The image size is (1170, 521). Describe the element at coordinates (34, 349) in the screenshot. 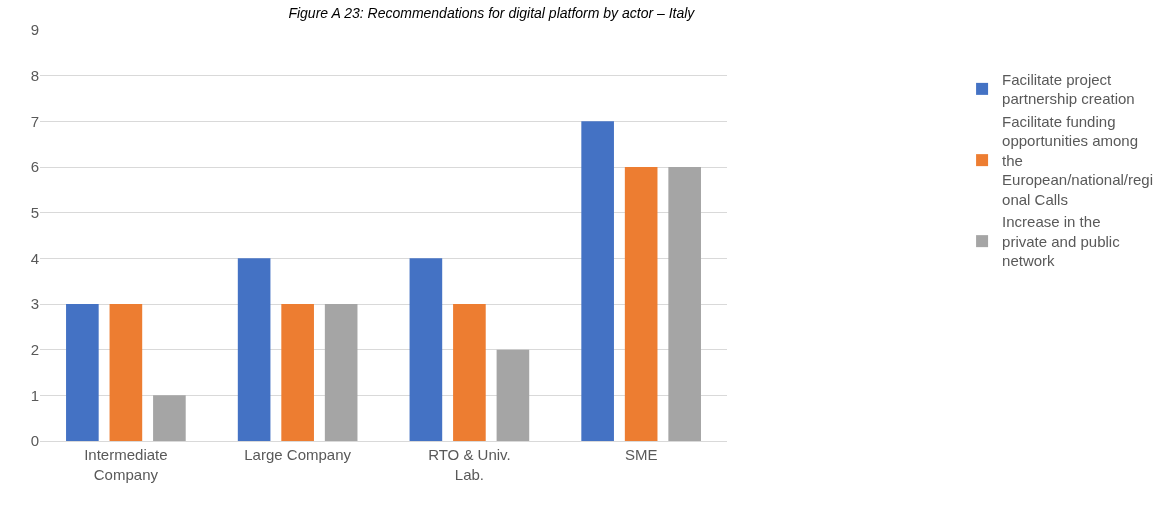

I see `y-tick-label: 2` at that location.